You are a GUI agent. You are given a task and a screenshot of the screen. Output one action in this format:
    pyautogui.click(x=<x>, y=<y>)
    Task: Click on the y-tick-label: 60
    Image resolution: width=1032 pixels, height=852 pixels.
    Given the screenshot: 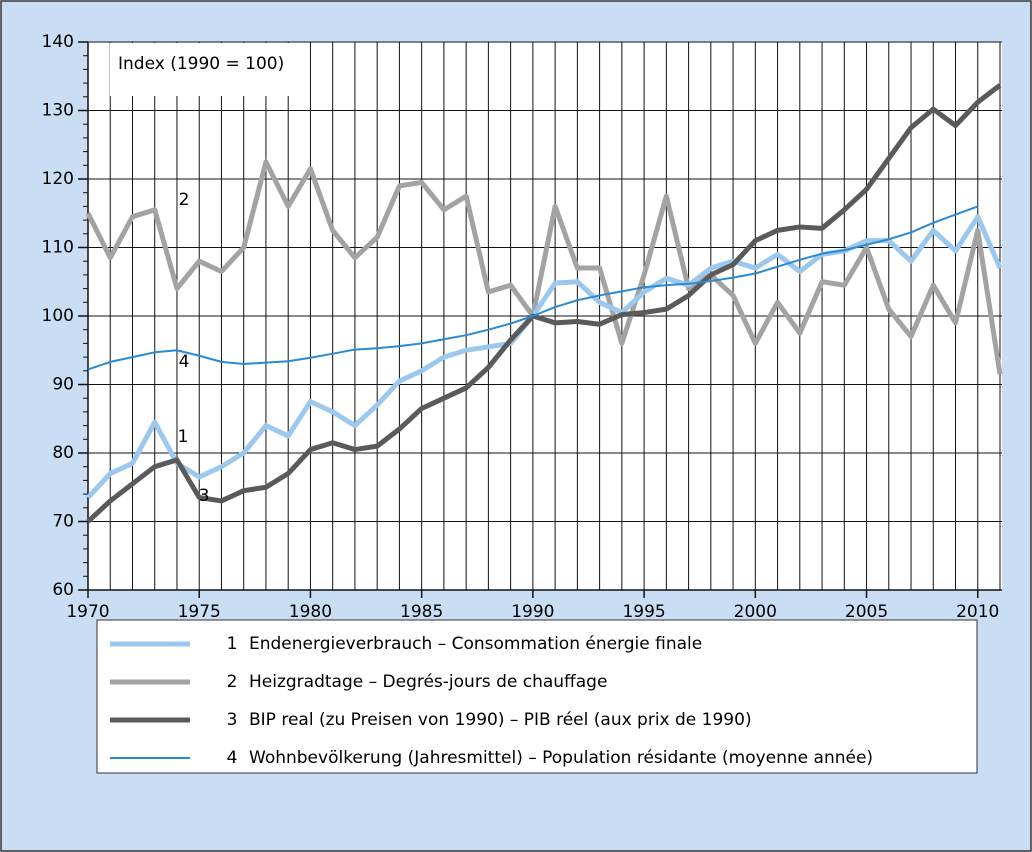 What is the action you would take?
    pyautogui.click(x=63, y=590)
    